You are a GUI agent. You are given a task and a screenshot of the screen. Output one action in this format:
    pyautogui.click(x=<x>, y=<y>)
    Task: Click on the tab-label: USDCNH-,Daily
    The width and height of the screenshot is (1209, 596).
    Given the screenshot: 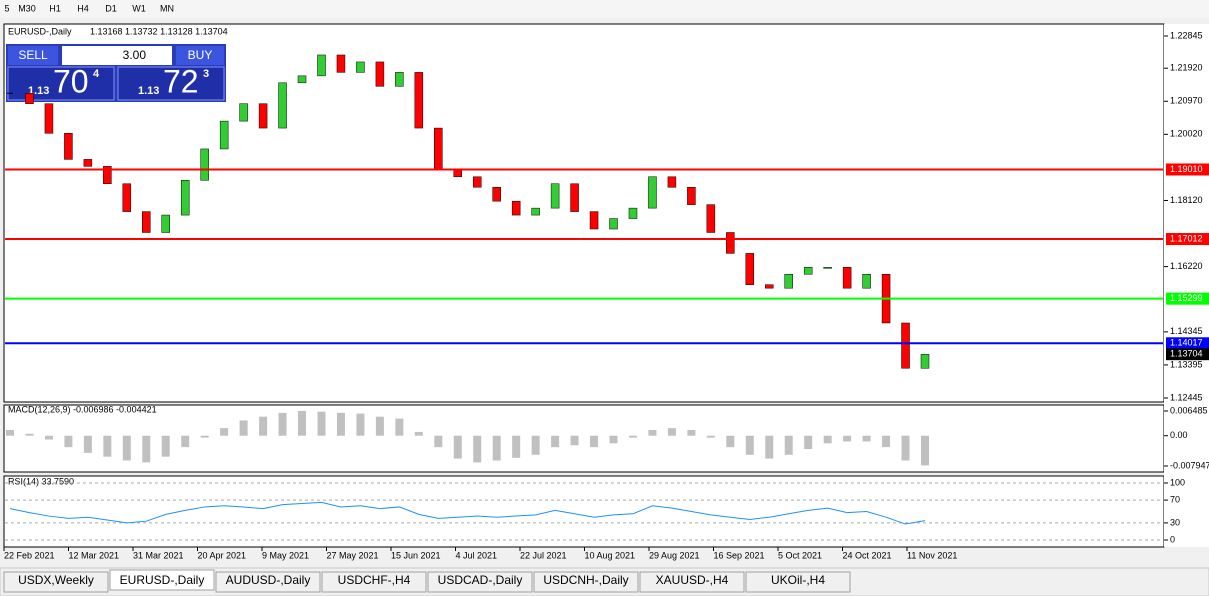 What is the action you would take?
    pyautogui.click(x=585, y=580)
    